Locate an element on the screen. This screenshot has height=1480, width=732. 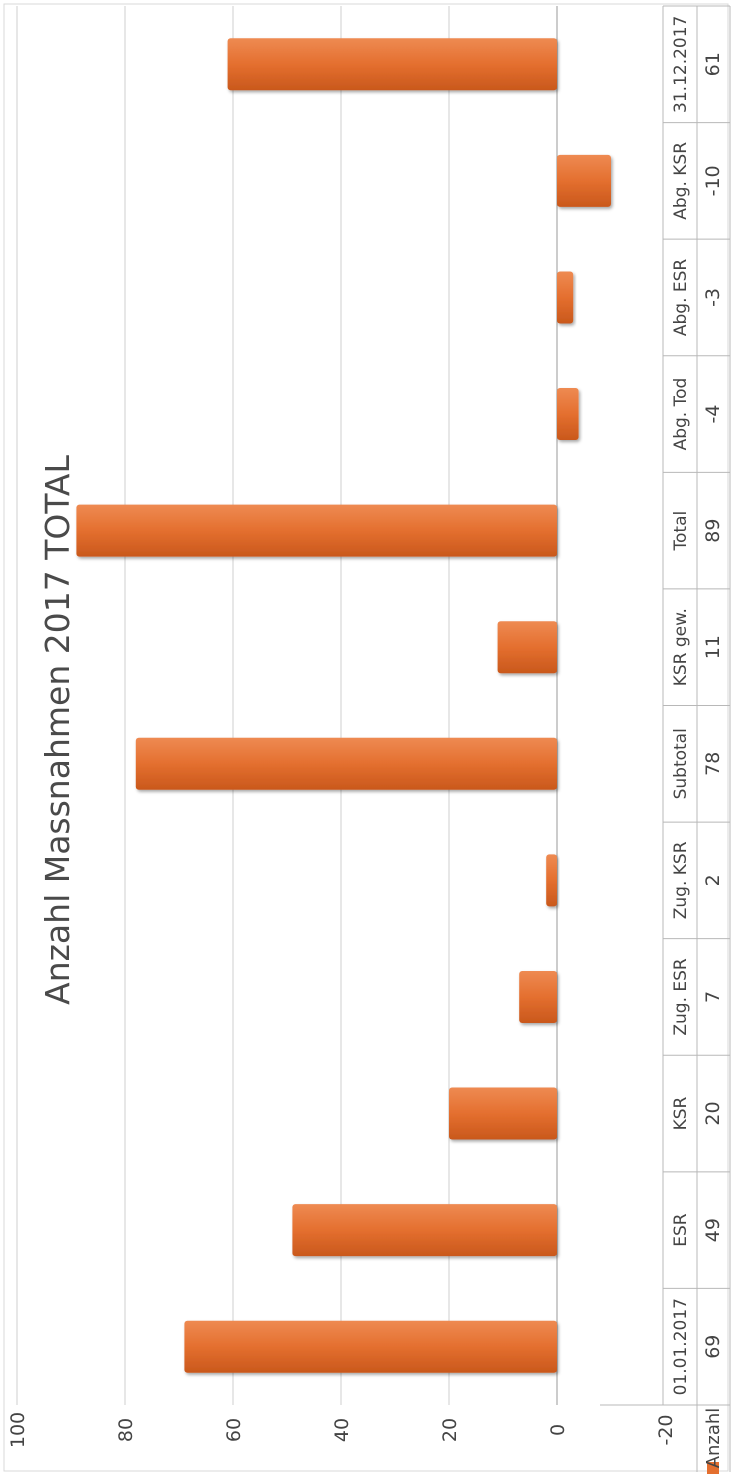
y-tick-label: 80 is located at coordinates (126, 1430).